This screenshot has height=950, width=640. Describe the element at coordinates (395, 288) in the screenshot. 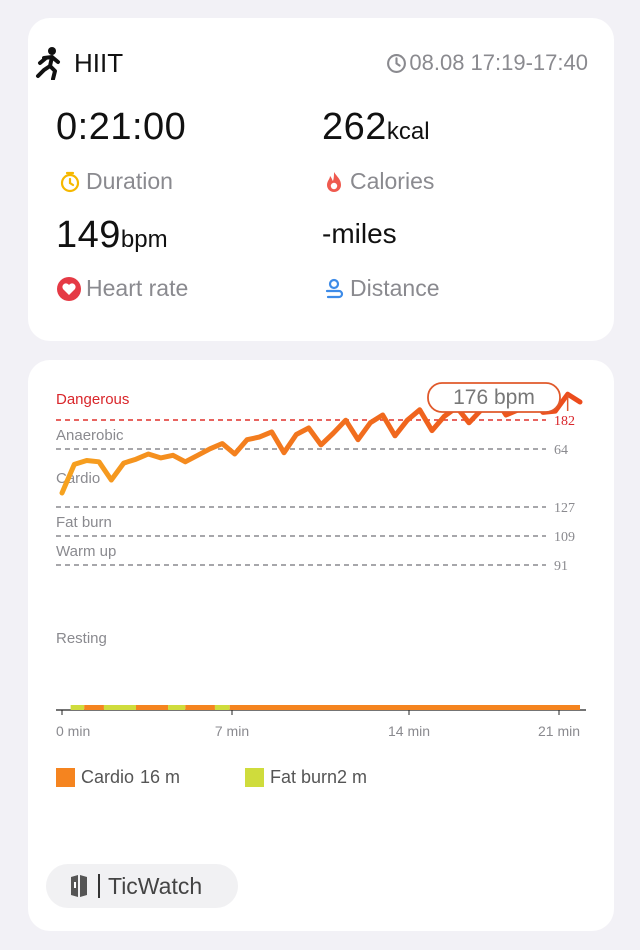

I see `distance-label-text: Distance` at that location.